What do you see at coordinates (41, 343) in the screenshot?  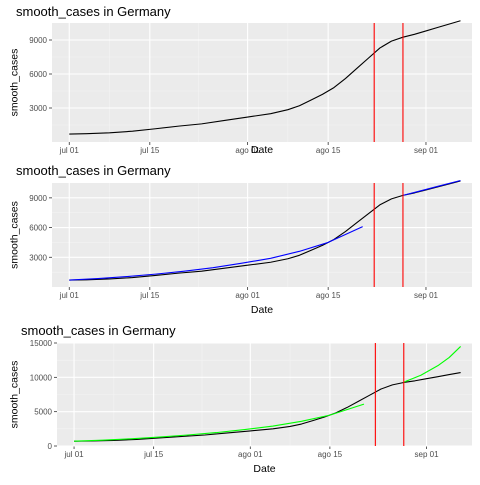 I see `y-tick-label: 15000` at bounding box center [41, 343].